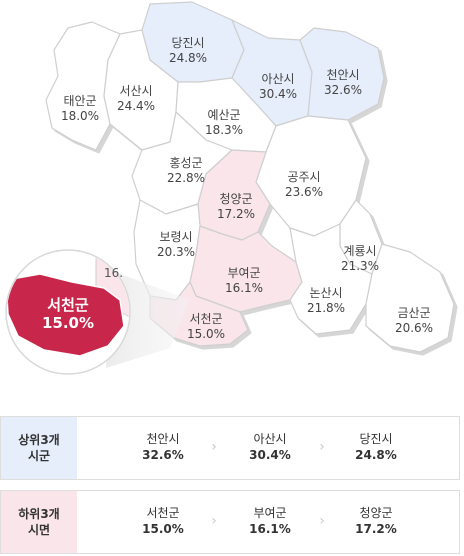 The height and width of the screenshot is (556, 464). I want to click on region-label-boryeong: 보령시 20.3%, so click(176, 245).